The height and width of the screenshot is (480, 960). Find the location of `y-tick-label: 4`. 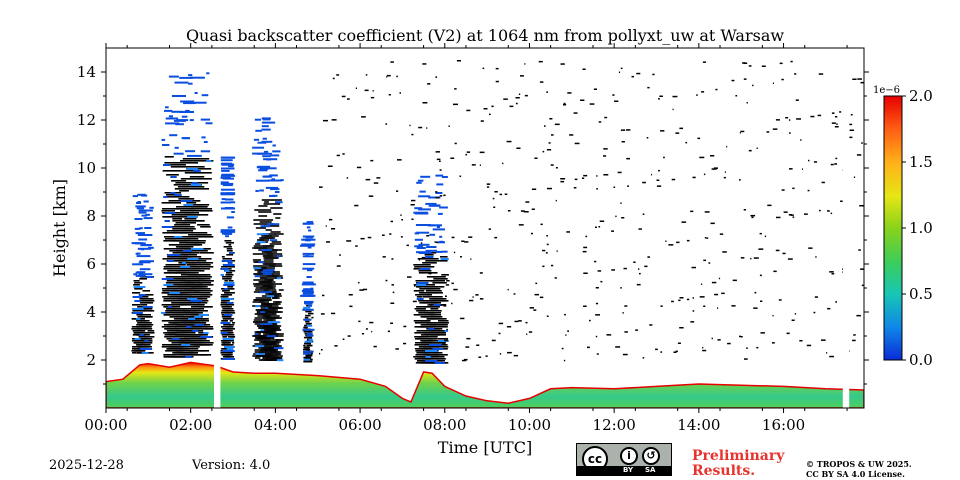

y-tick-label: 4 is located at coordinates (91, 312).